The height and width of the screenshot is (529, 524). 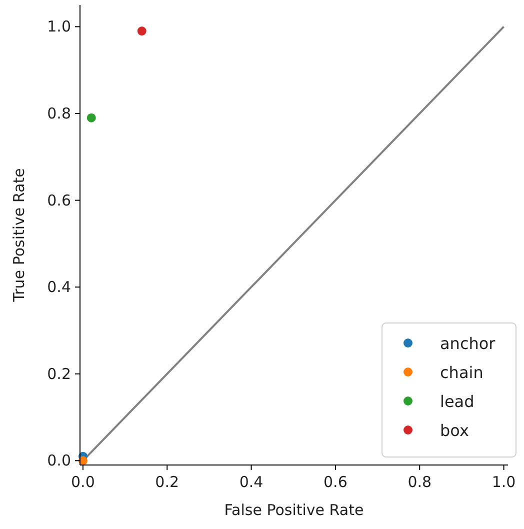 What do you see at coordinates (251, 482) in the screenshot?
I see `x-tick-label: 0.4` at bounding box center [251, 482].